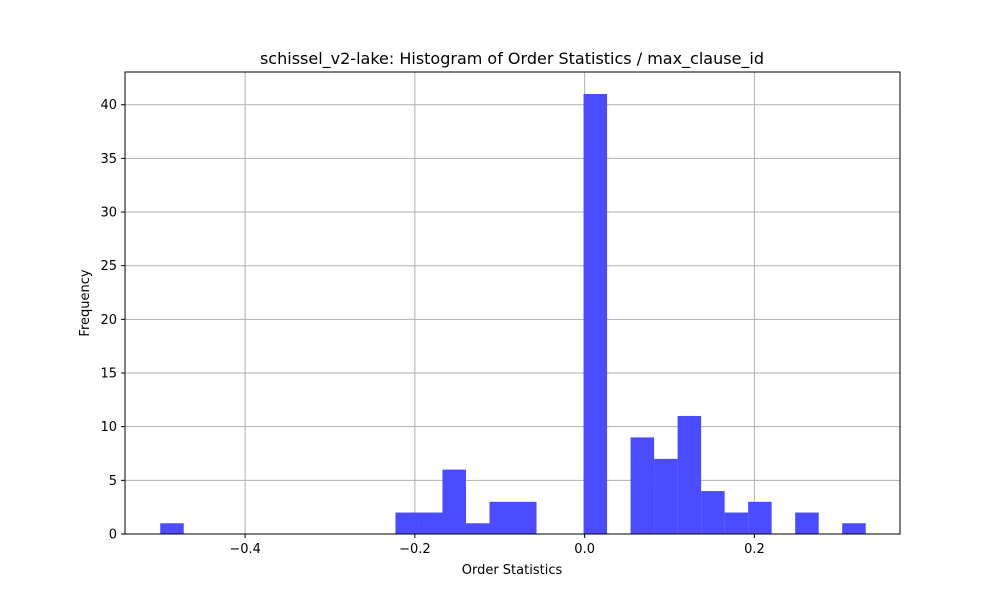 Image resolution: width=1000 pixels, height=600 pixels. What do you see at coordinates (108, 213) in the screenshot?
I see `y-tick-label: 30` at bounding box center [108, 213].